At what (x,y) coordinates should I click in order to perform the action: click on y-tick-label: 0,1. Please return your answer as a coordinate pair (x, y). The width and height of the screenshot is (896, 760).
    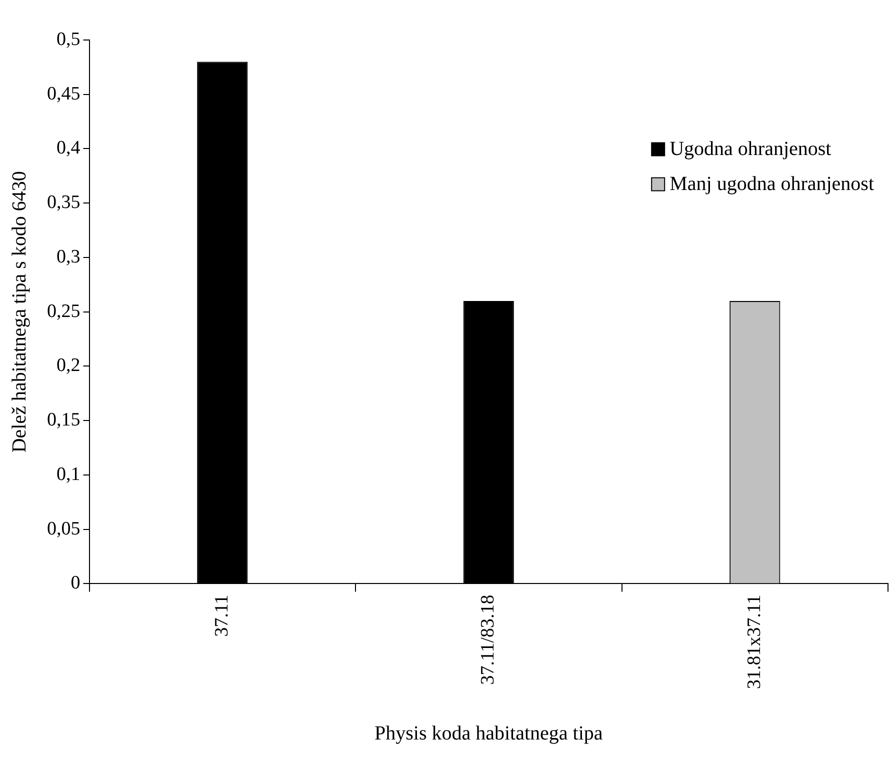
    Looking at the image, I should click on (68, 474).